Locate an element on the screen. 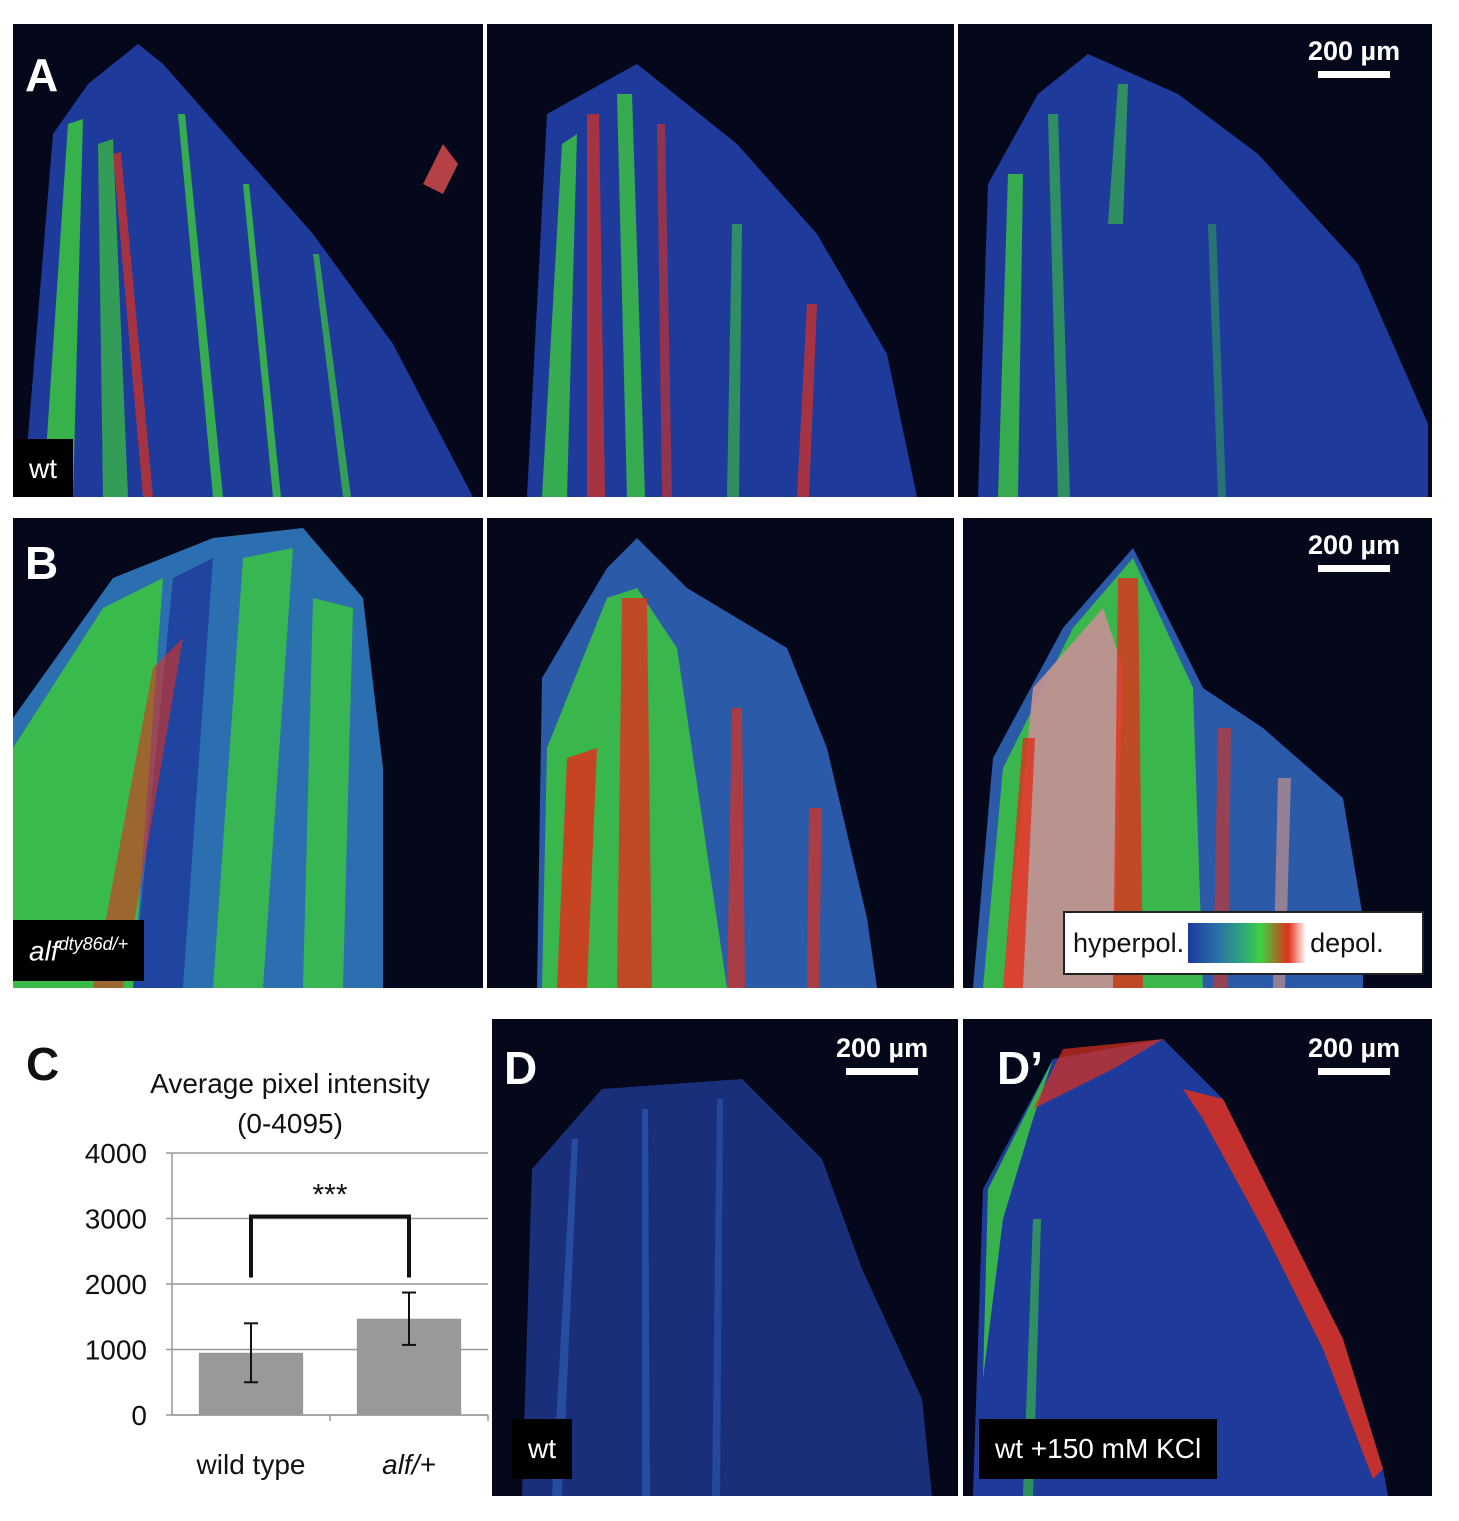 The width and height of the screenshot is (1459, 1521). panel-b-image-3: 200 µm hyperpol. depol. is located at coordinates (1197, 753).